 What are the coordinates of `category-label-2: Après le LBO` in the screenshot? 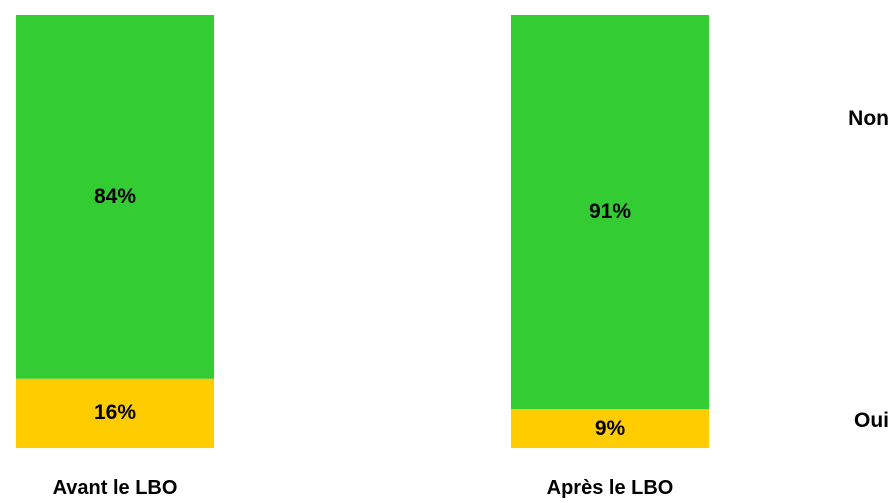 It's located at (610, 488).